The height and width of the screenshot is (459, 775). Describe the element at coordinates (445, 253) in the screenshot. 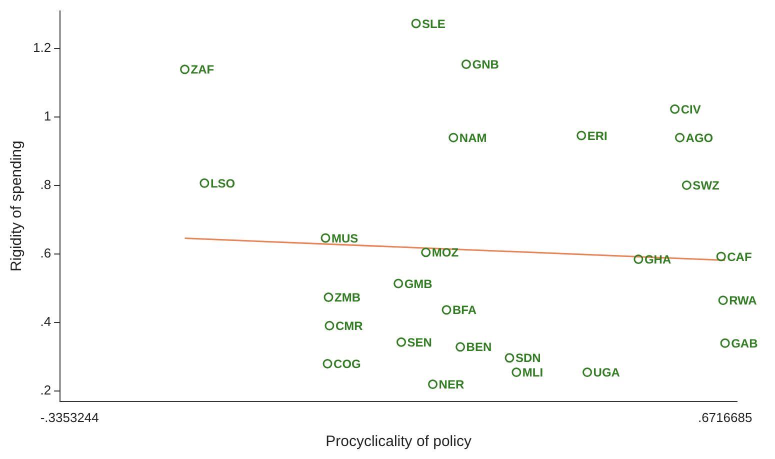

I see `annotation: MOZ` at that location.